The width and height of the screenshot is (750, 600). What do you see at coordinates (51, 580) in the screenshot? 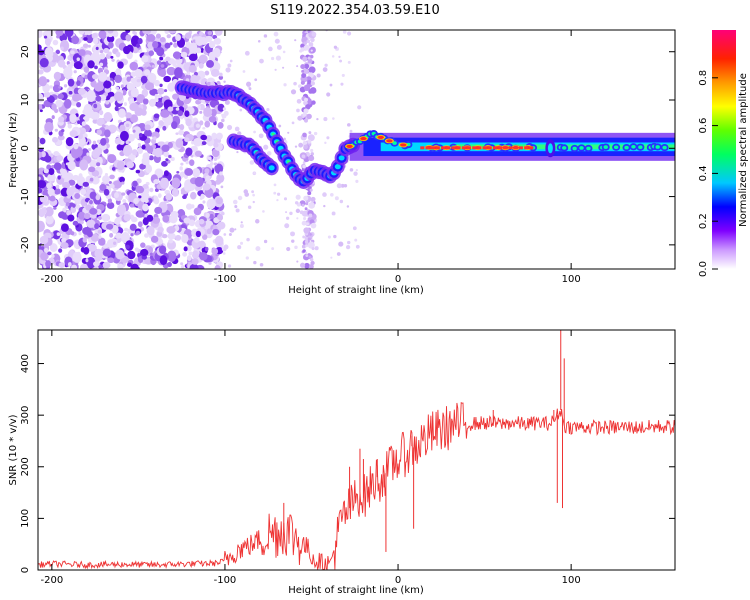
I see `snr-xtick-label: -200` at bounding box center [51, 580].